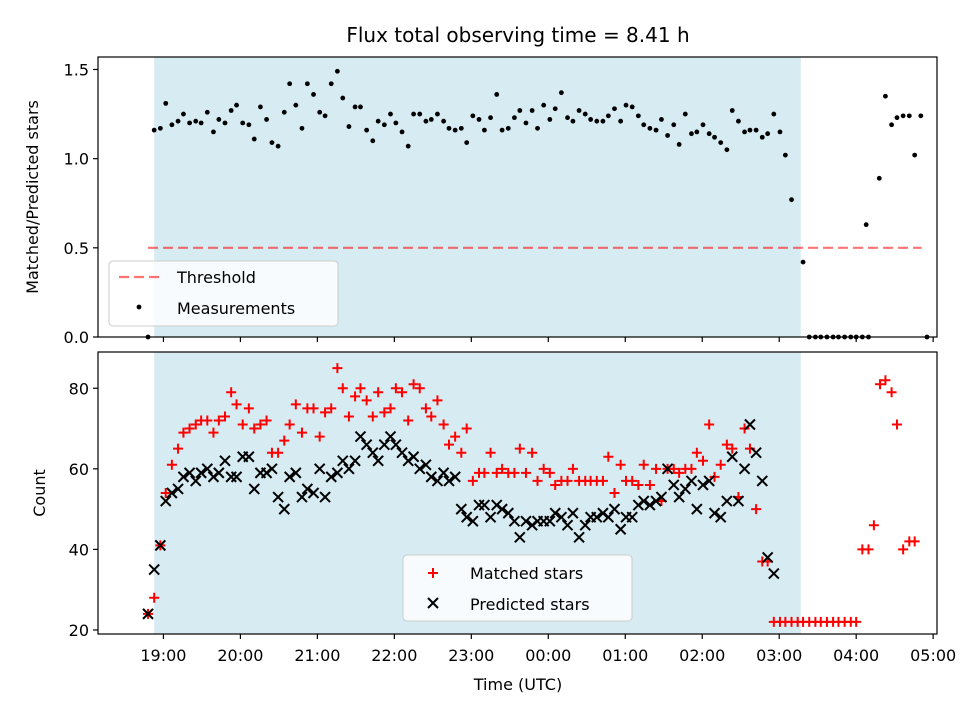 This screenshot has width=960, height=720. Describe the element at coordinates (517, 35) in the screenshot. I see `chart-title: Flux total observing time = 8.41 h` at that location.